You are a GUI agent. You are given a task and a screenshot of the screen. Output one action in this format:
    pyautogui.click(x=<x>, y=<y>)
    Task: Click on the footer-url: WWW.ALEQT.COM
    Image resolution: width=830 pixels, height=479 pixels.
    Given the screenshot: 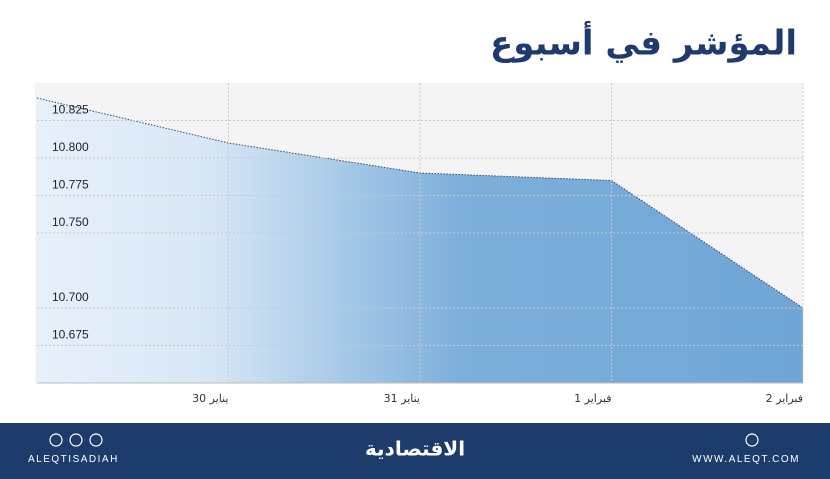 What is the action you would take?
    pyautogui.click(x=746, y=459)
    